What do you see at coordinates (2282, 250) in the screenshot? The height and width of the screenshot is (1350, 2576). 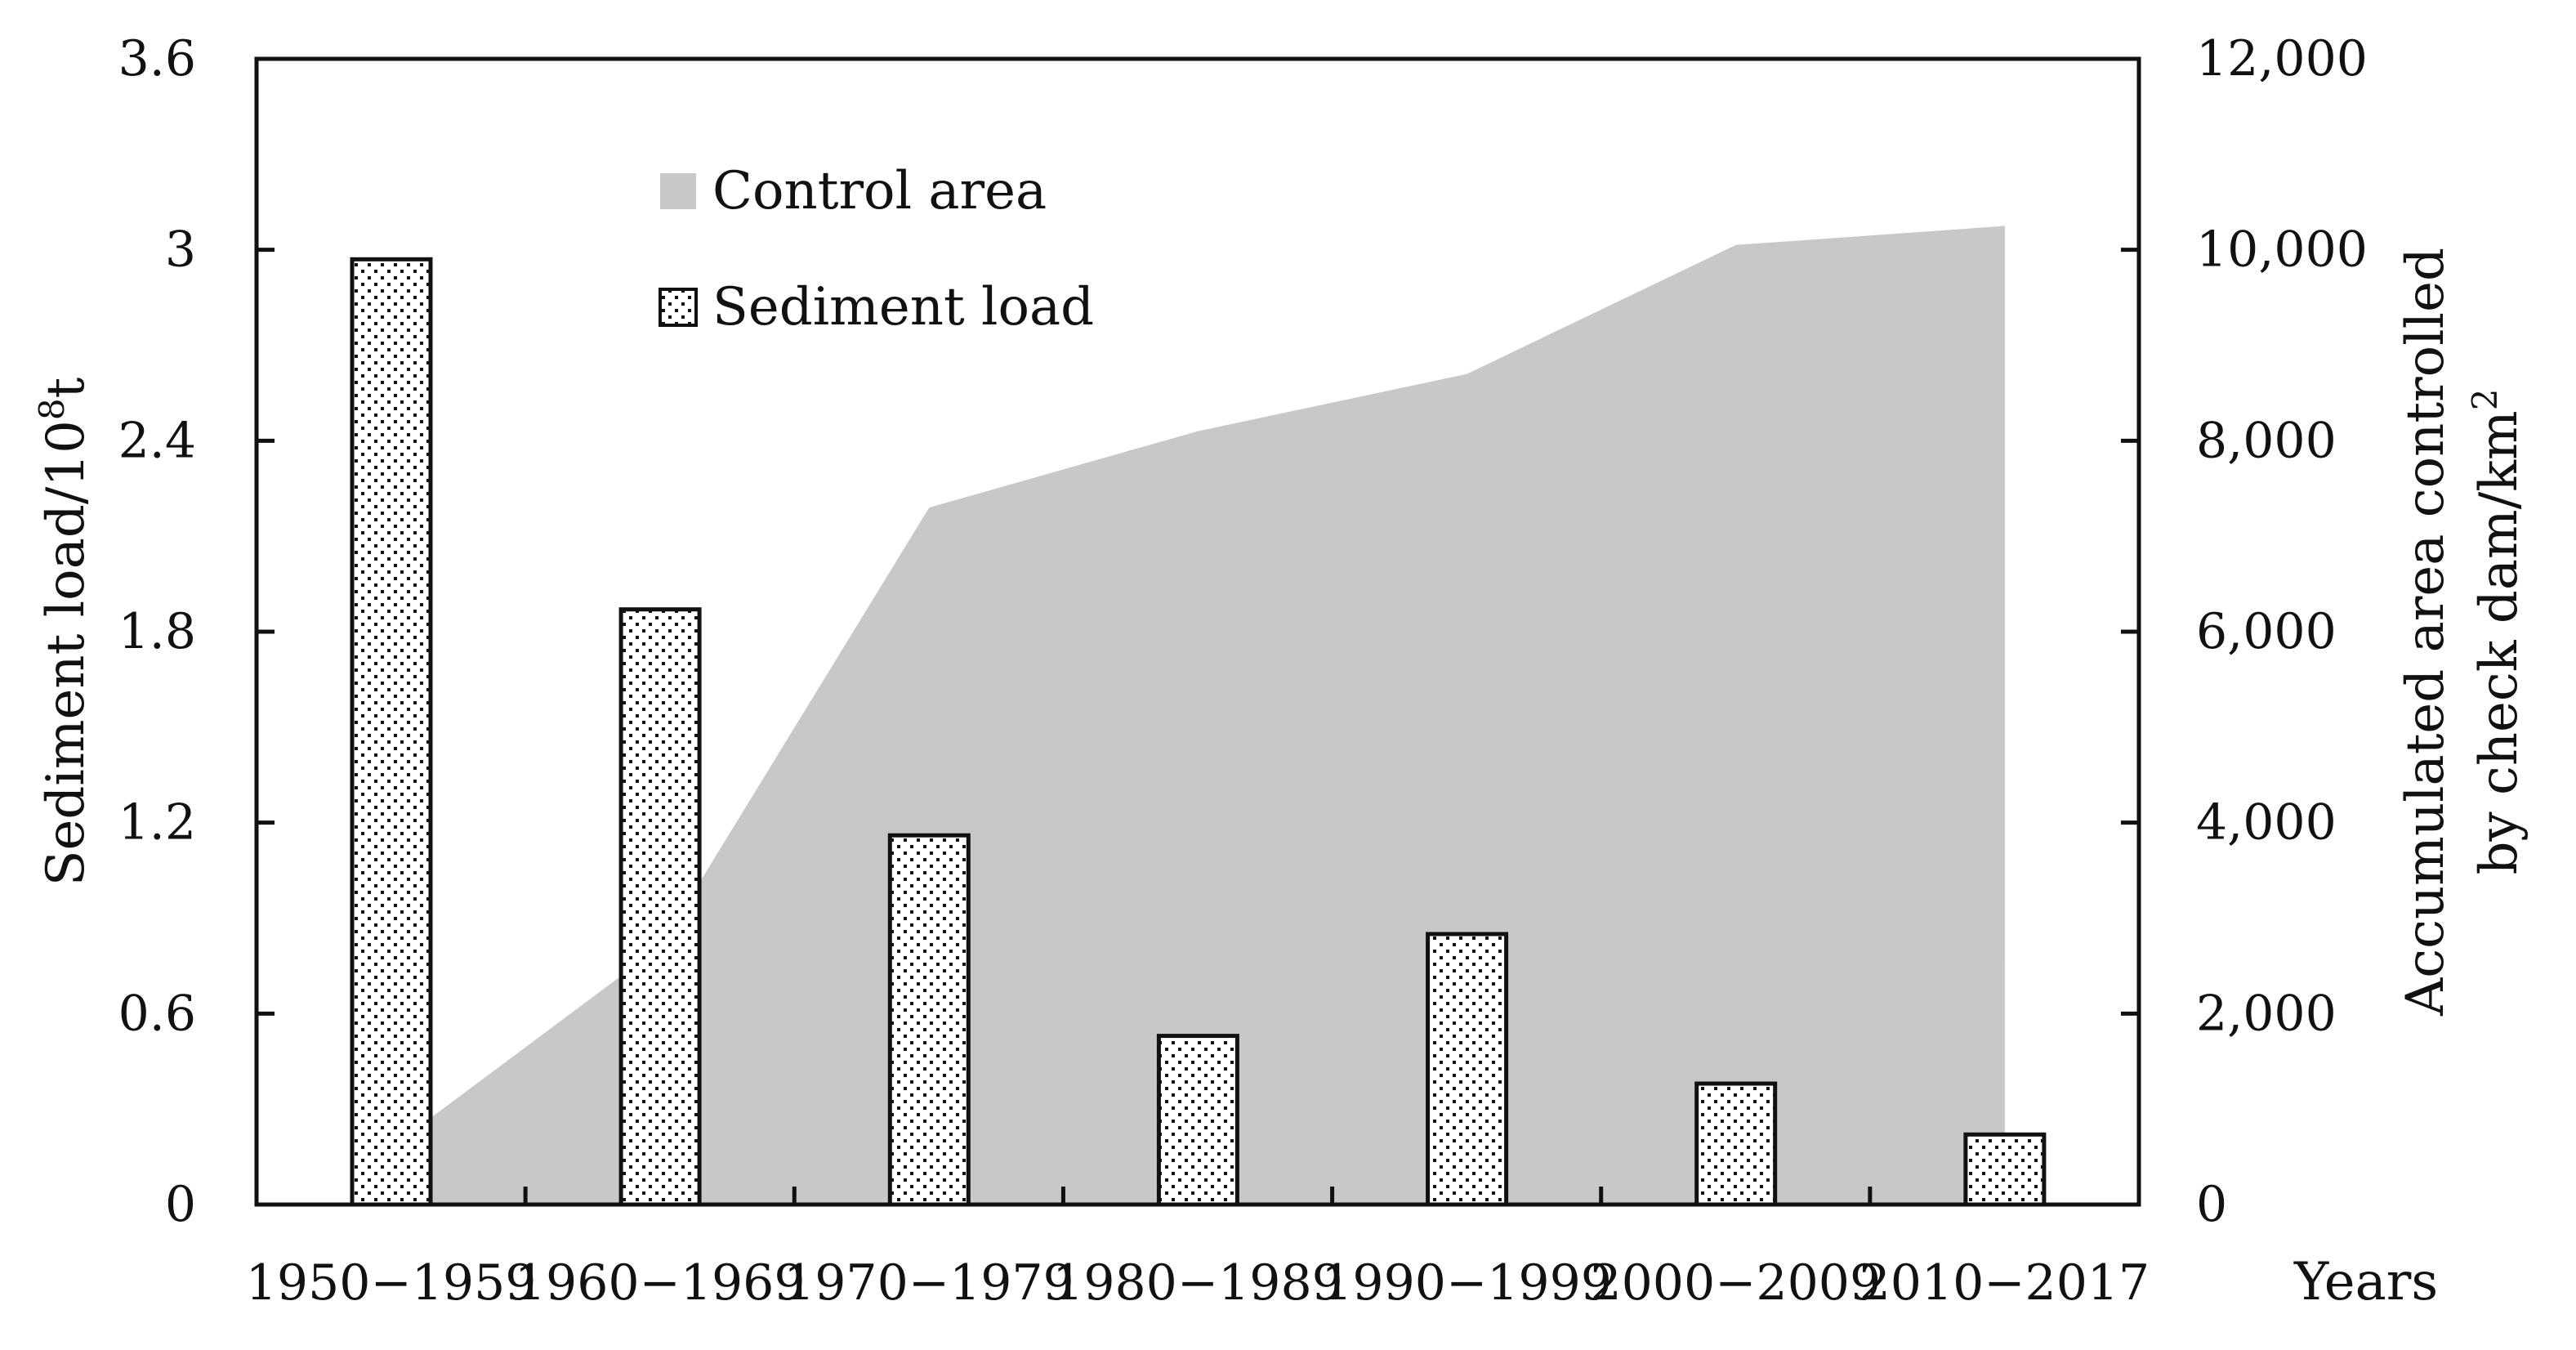 I see `right-tick-label: 10,000` at bounding box center [2282, 250].